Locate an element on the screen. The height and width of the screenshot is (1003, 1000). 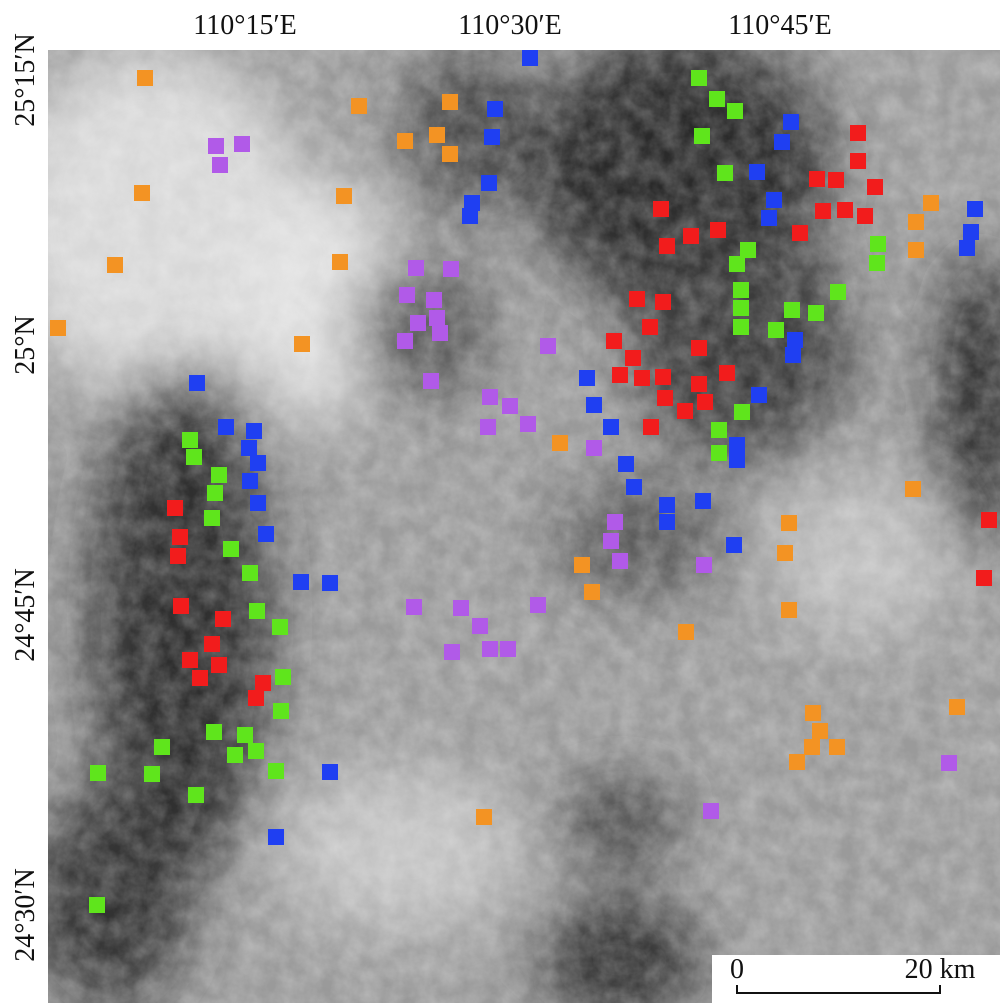
scale-end: 20 km is located at coordinates (940, 969).